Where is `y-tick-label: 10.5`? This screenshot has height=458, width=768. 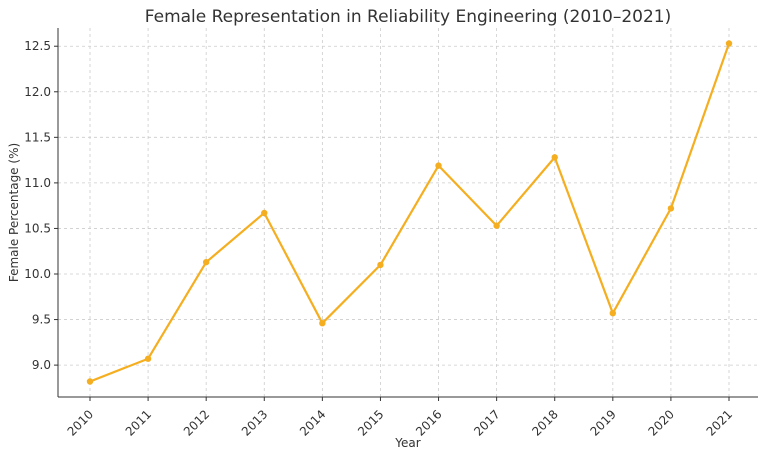
y-tick-label: 10.5 is located at coordinates (37, 228).